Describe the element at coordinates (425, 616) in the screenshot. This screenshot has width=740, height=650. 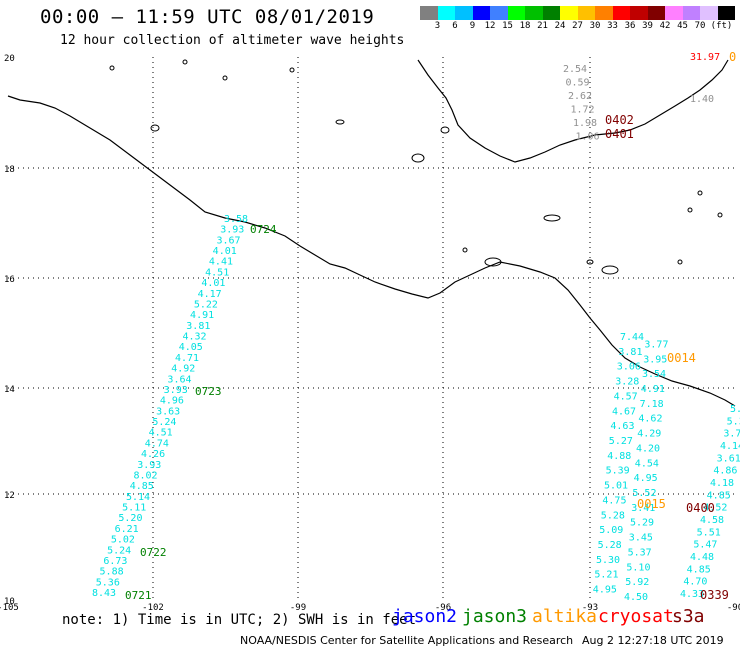
I see `legend-jason2: jason2` at that location.